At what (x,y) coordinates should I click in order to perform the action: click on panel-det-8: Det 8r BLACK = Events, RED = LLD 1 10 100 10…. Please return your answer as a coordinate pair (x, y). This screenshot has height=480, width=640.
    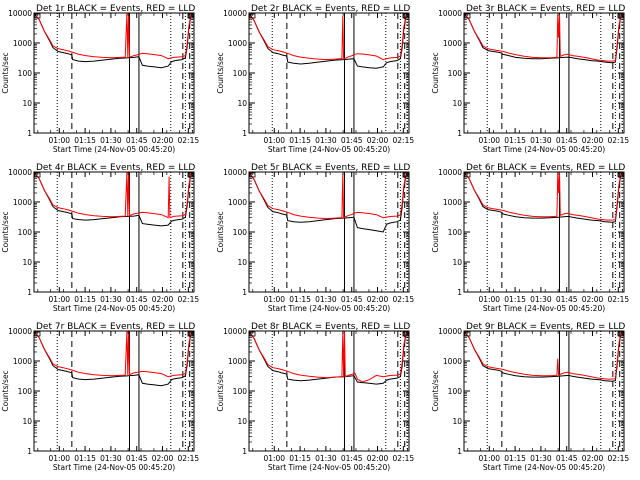
    Looking at the image, I should click on (315, 397).